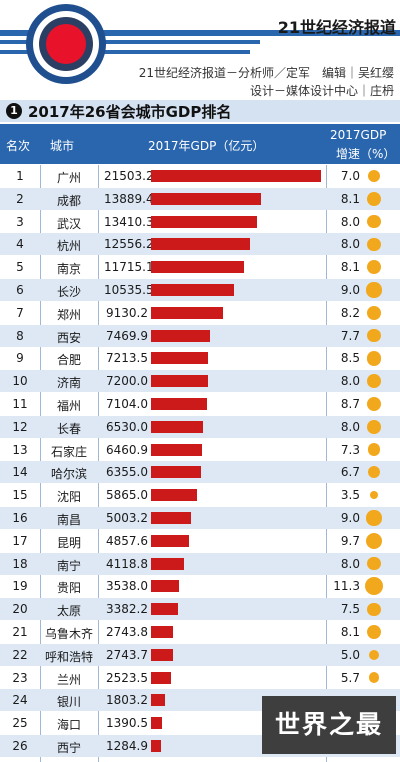 This screenshot has height=762, width=400. Describe the element at coordinates (68, 725) in the screenshot. I see `city-label: 海口` at that location.